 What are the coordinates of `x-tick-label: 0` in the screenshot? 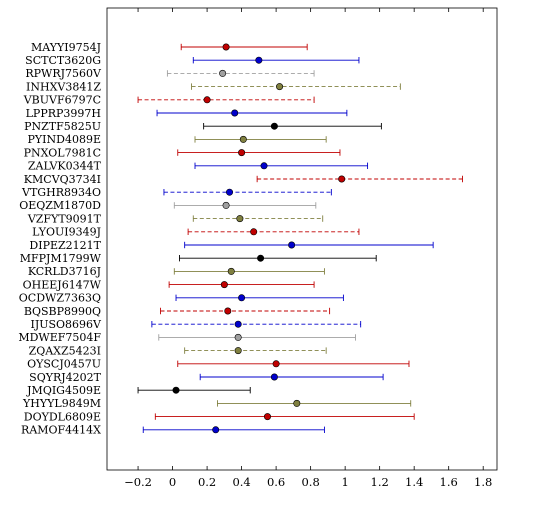 It's located at (172, 482).